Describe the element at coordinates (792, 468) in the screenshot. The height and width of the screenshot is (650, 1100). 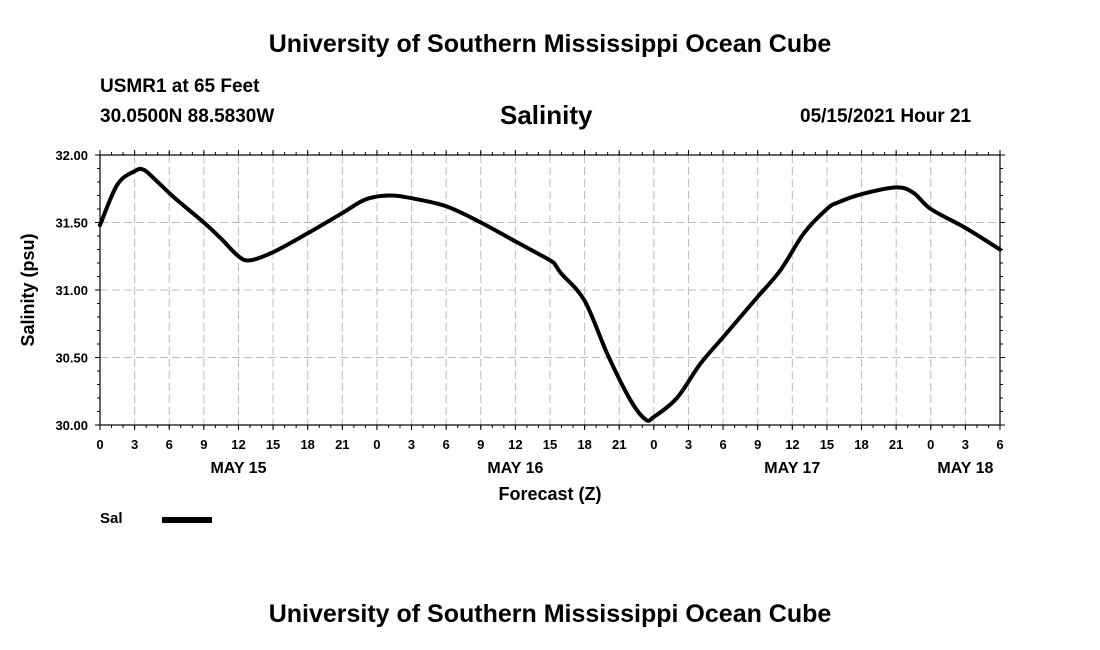
I see `date-label: MAY 17` at that location.